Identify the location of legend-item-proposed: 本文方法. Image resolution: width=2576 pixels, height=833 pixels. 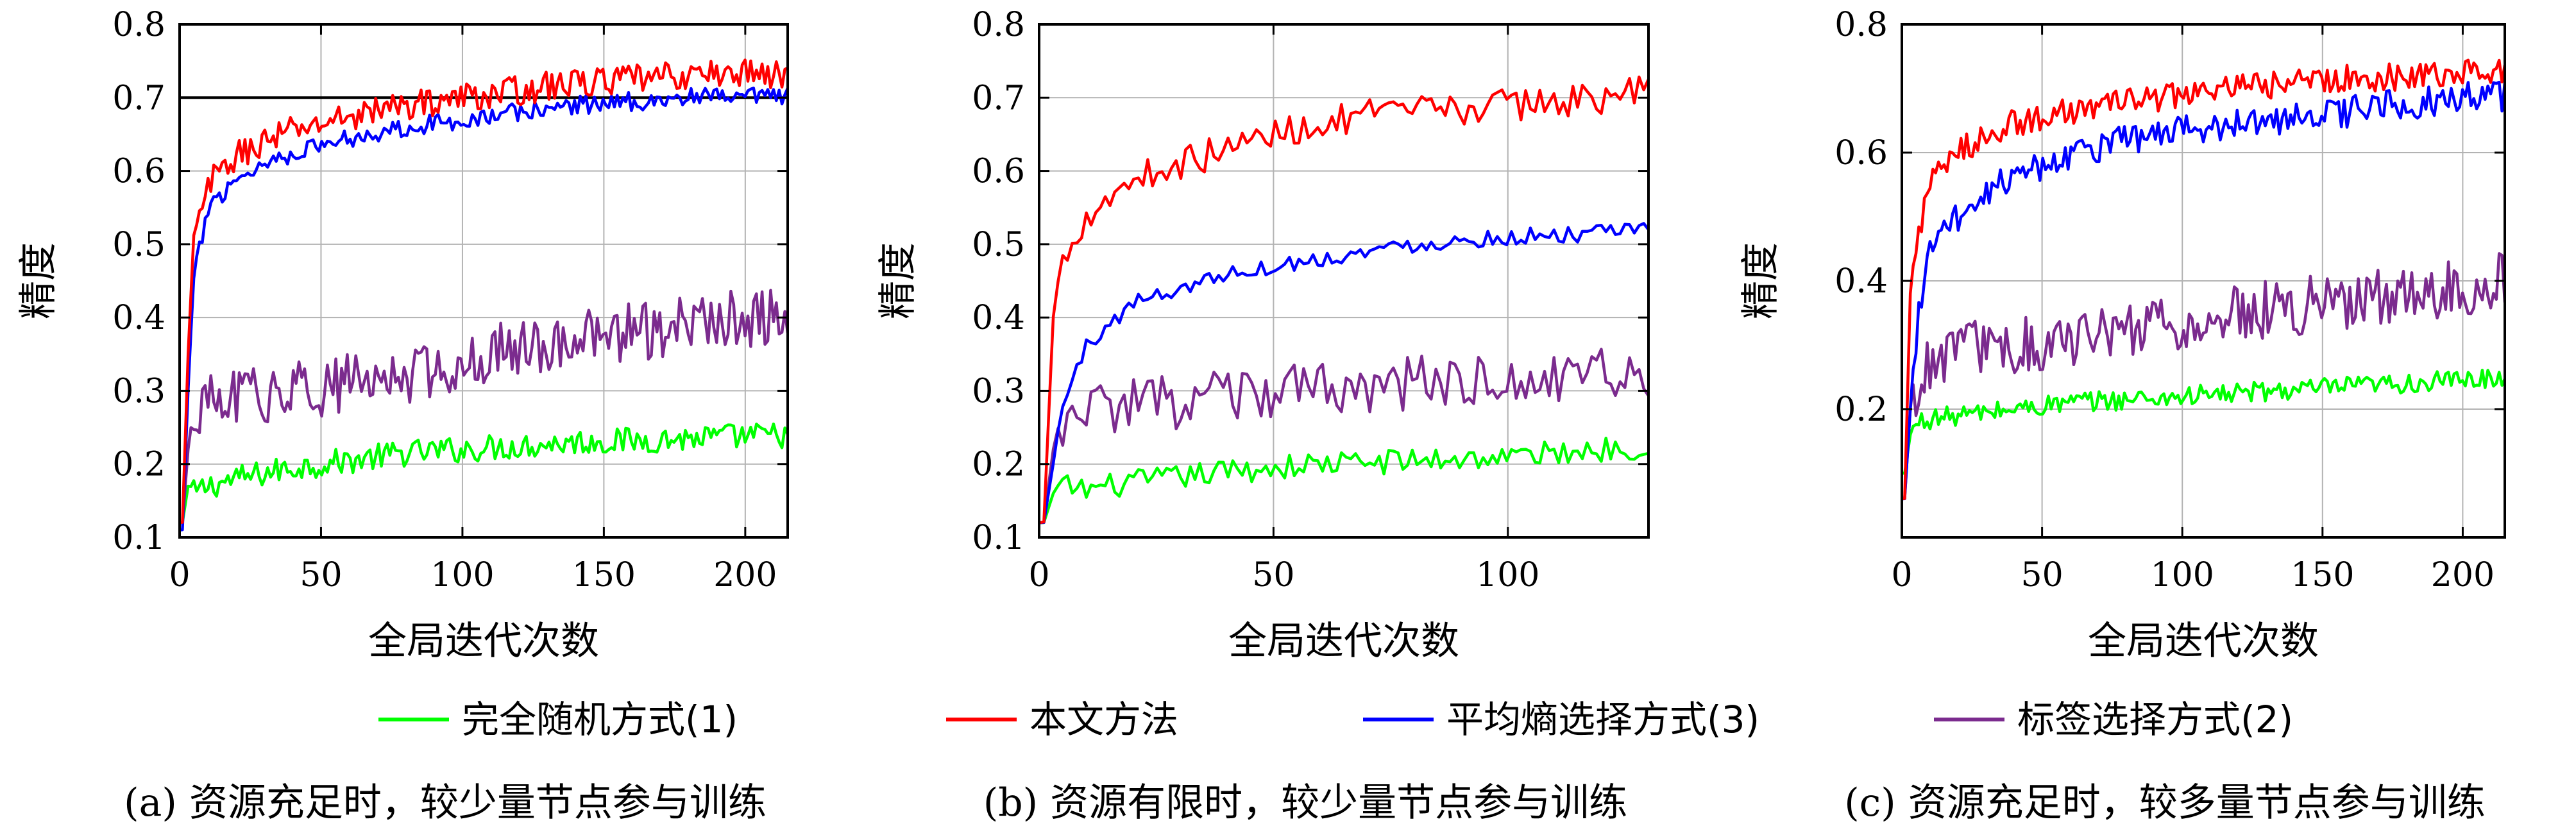
(1062, 719).